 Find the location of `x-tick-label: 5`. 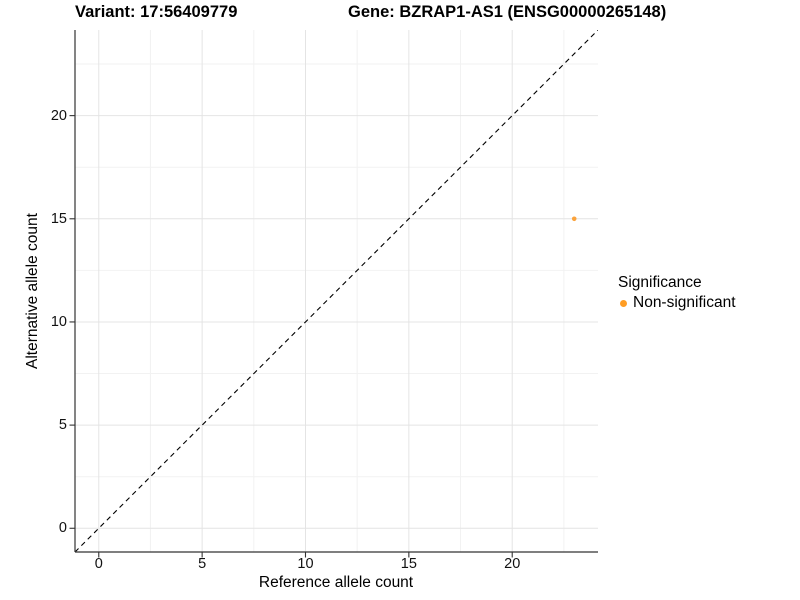

x-tick-label: 5 is located at coordinates (202, 564).